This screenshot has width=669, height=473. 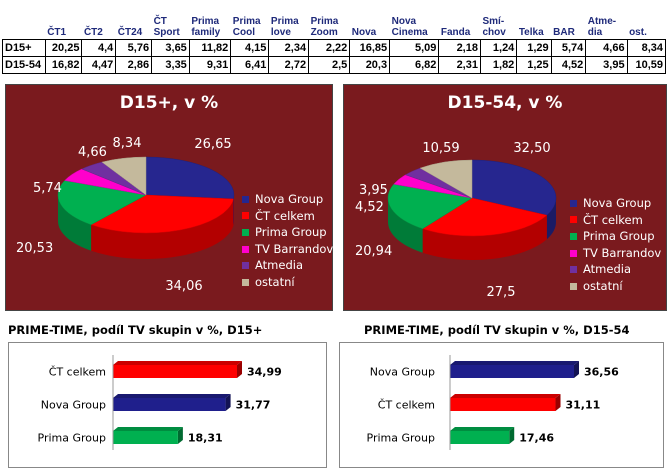 What do you see at coordinates (288, 21) in the screenshot?
I see `table-header-cell: Prima love` at bounding box center [288, 21].